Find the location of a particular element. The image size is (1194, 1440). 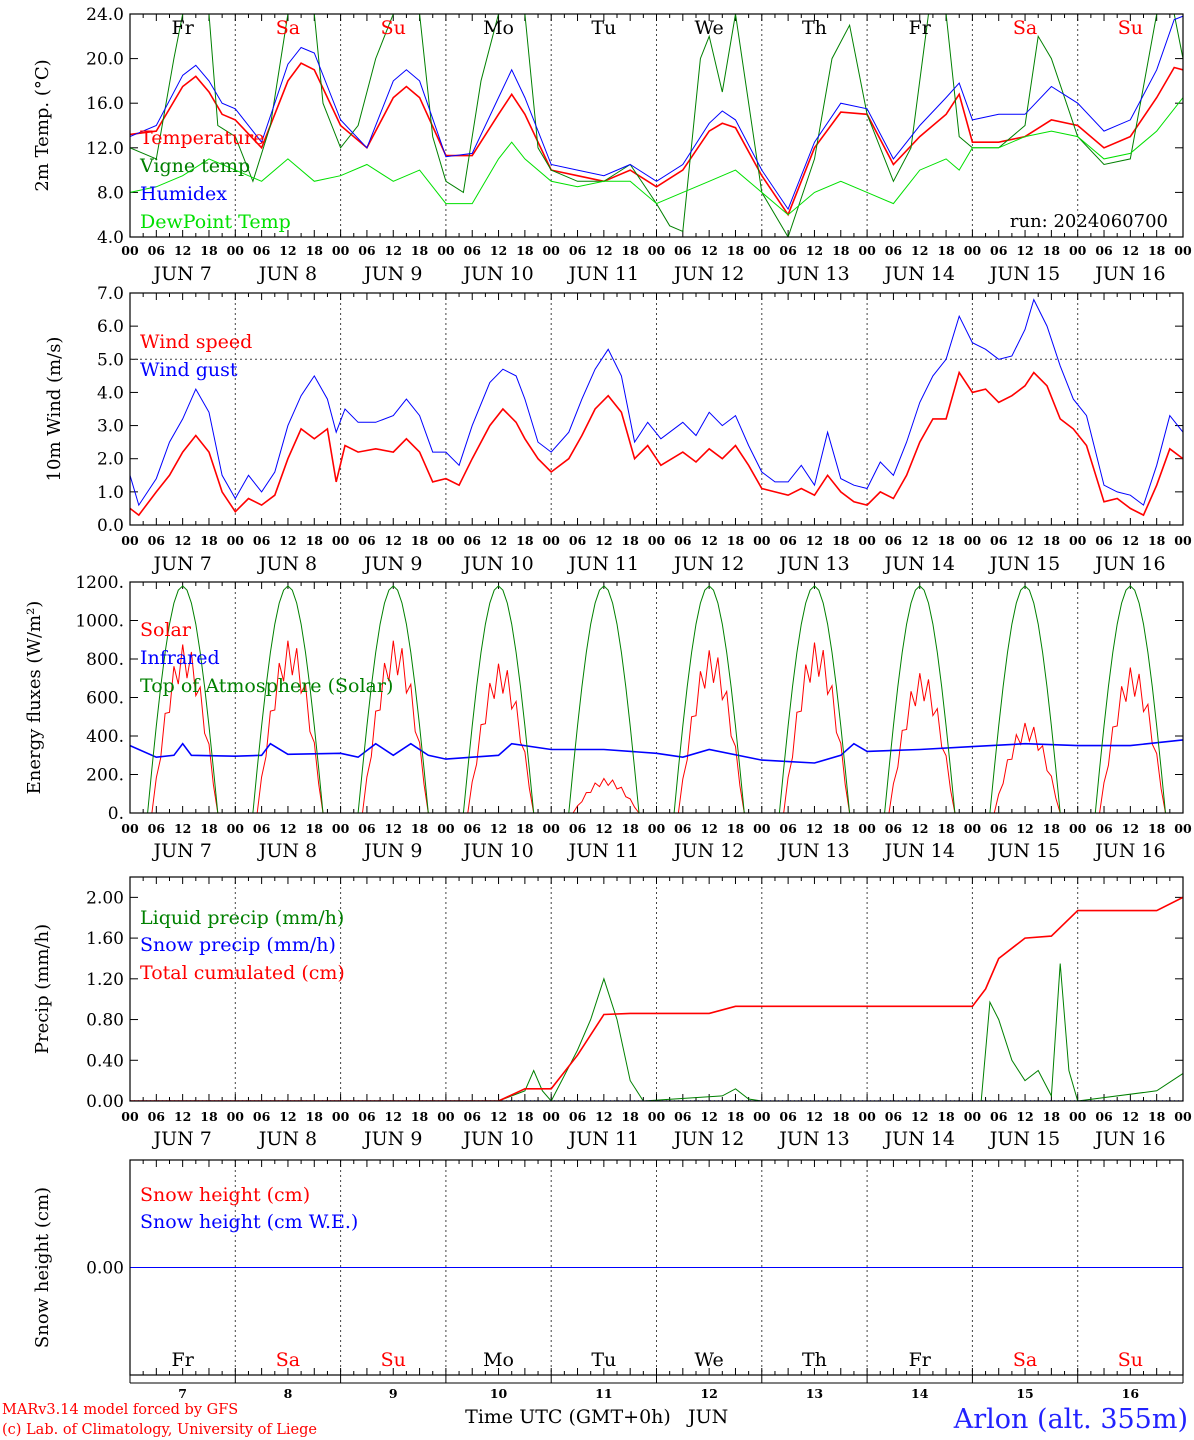

legend-entry: Temperature is located at coordinates (202, 138).